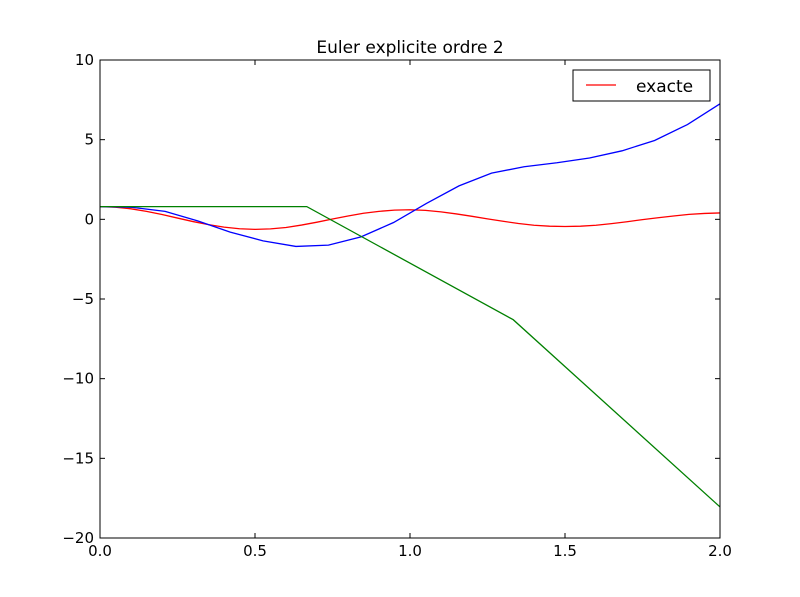 The height and width of the screenshot is (597, 800). I want to click on y-tick-label: −20, so click(78, 538).